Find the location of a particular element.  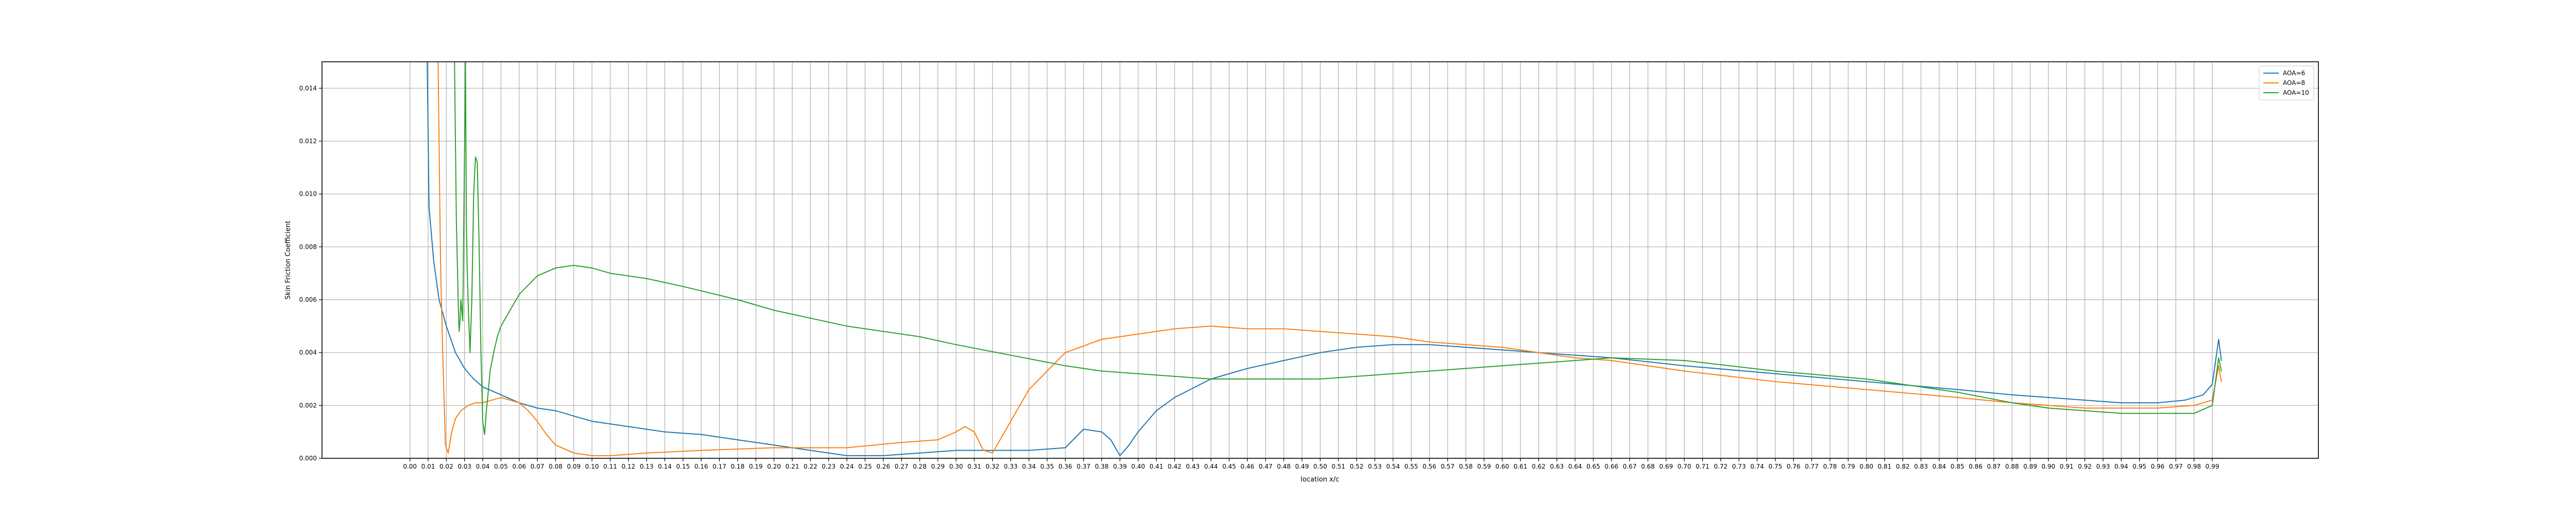

x-tick-label: 0.24 is located at coordinates (847, 466).